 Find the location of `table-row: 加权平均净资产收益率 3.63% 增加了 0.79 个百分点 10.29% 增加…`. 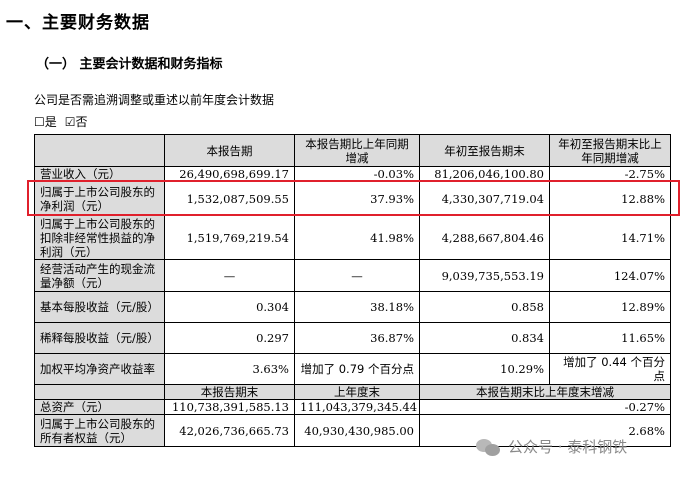

table-row: 加权平均净资产收益率 3.63% 增加了 0.79 个百分点 10.29% 增加… is located at coordinates (352, 369).